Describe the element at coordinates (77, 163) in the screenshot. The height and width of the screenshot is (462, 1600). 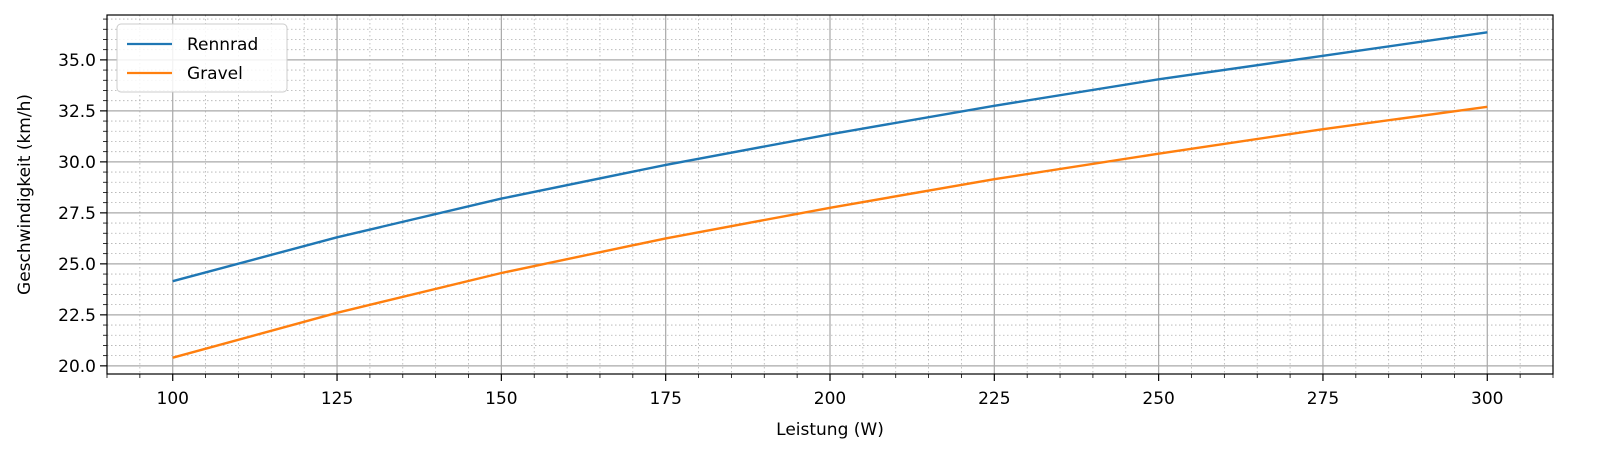
I see `y-tick-label: 30.0` at that location.